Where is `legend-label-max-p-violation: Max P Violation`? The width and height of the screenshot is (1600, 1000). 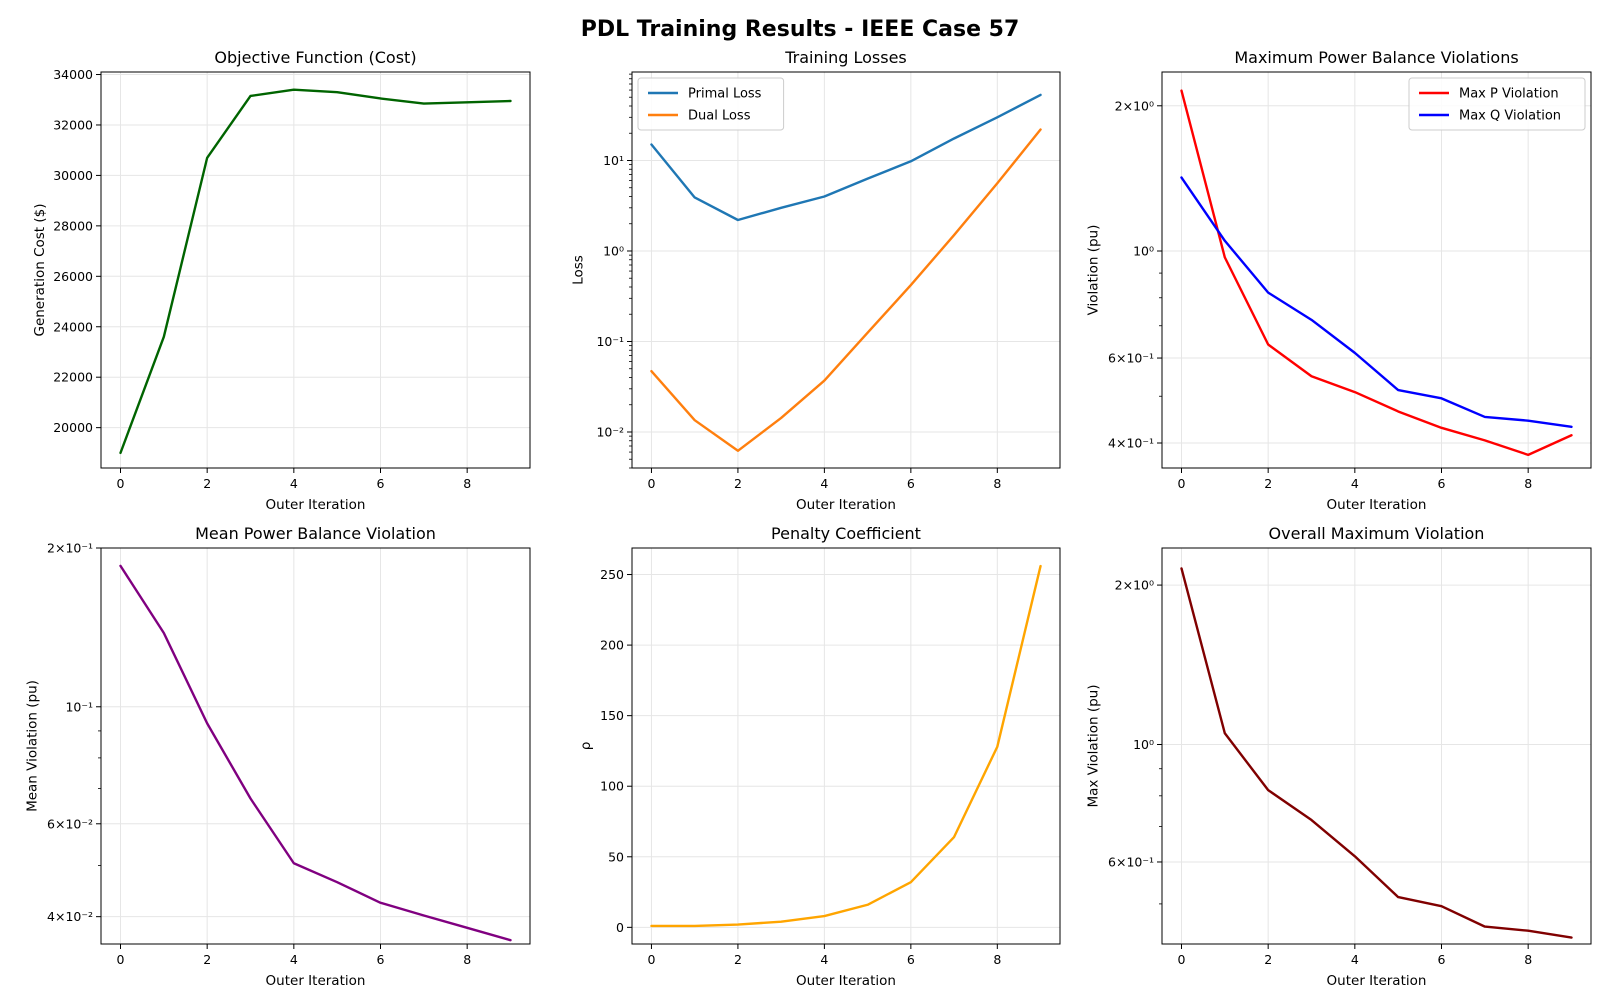 legend-label-max-p-violation: Max P Violation is located at coordinates (1509, 94).